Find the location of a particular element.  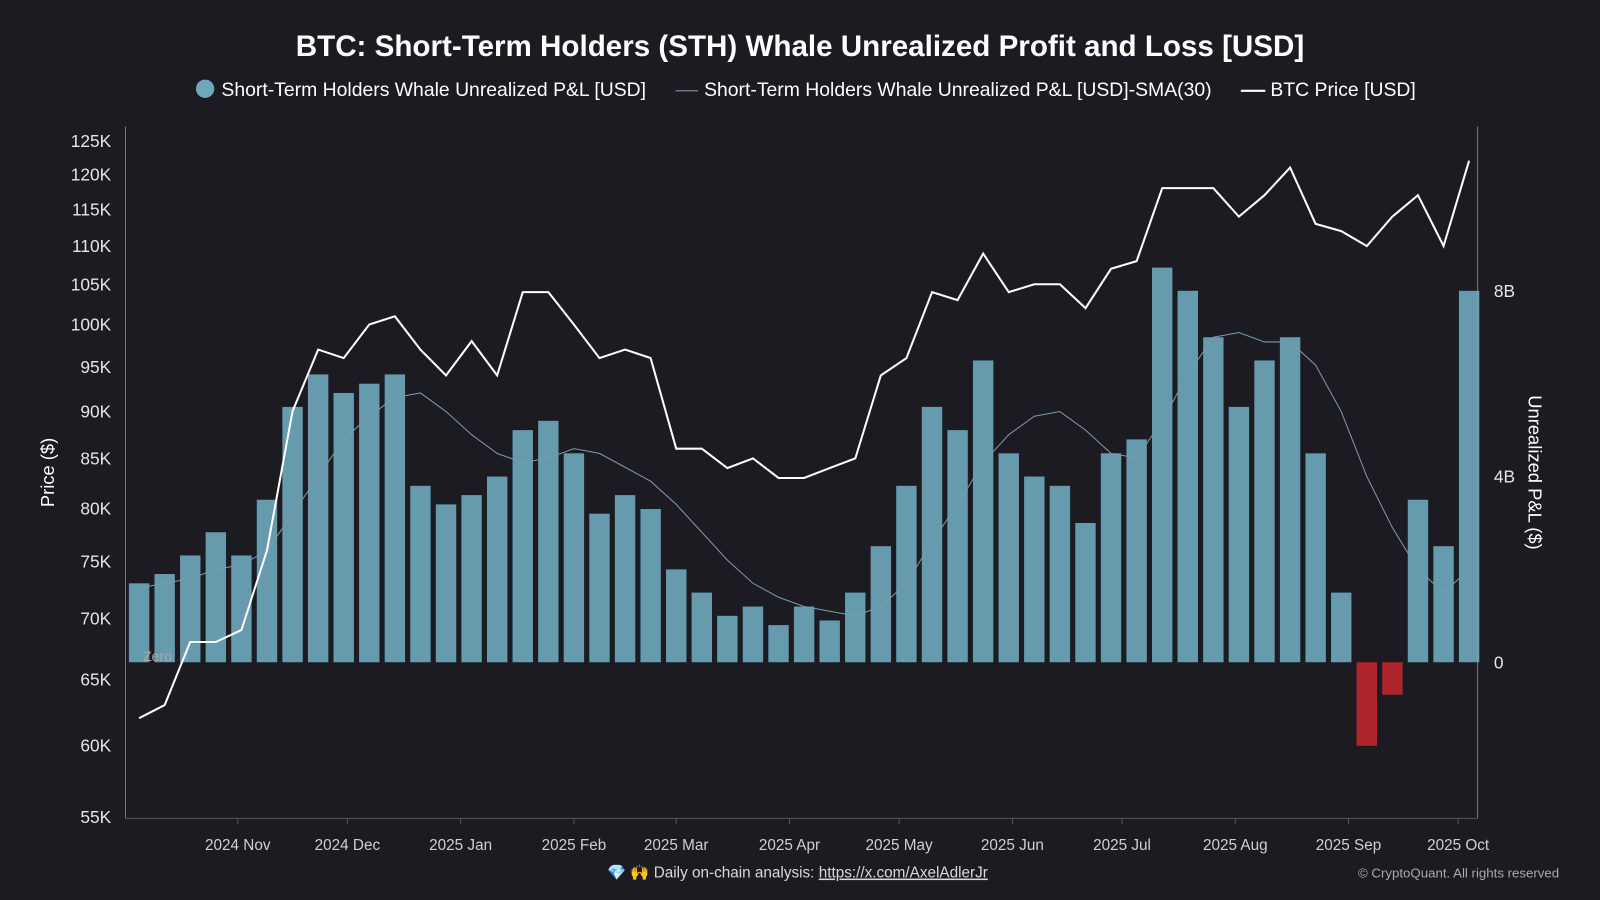

left-tick-label: 90K is located at coordinates (95, 411).